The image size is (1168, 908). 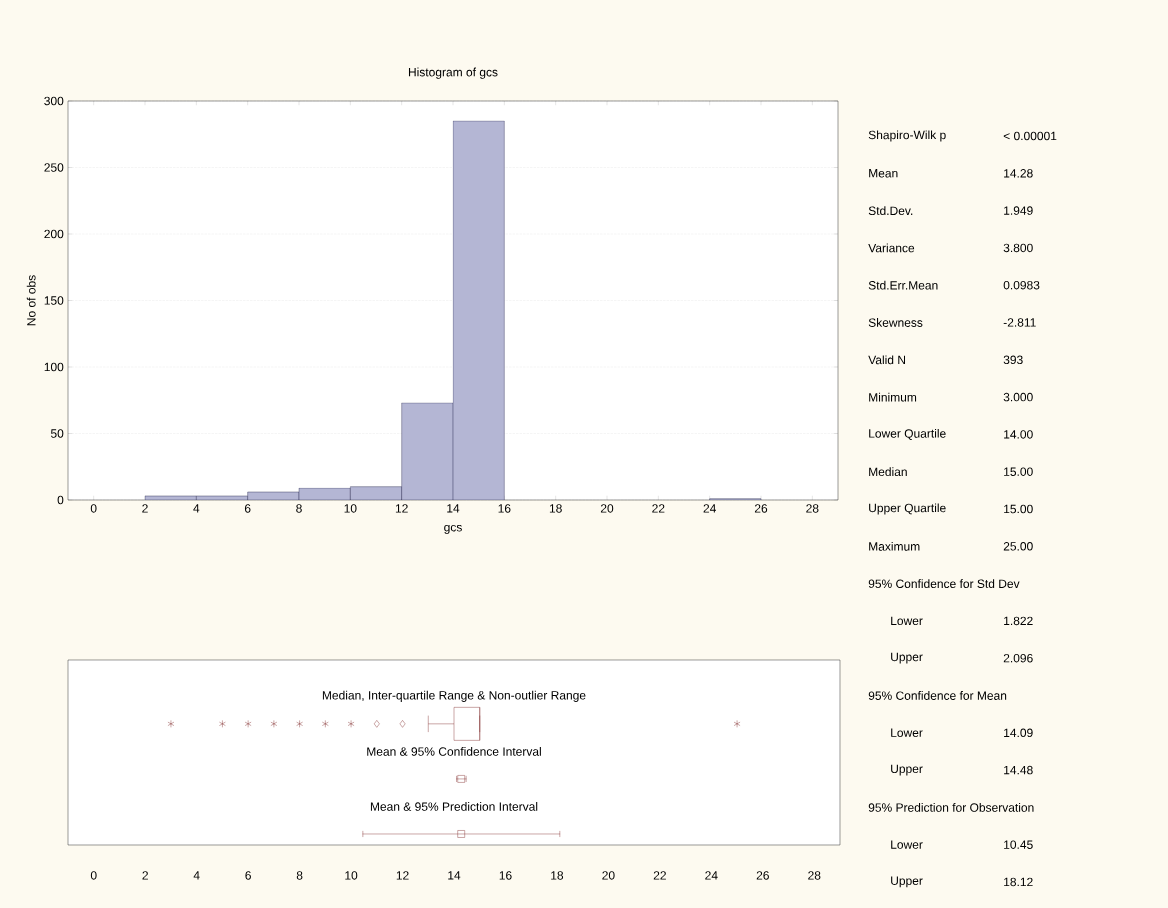 What do you see at coordinates (1021, 285) in the screenshot?
I see `text: 0.0983` at bounding box center [1021, 285].